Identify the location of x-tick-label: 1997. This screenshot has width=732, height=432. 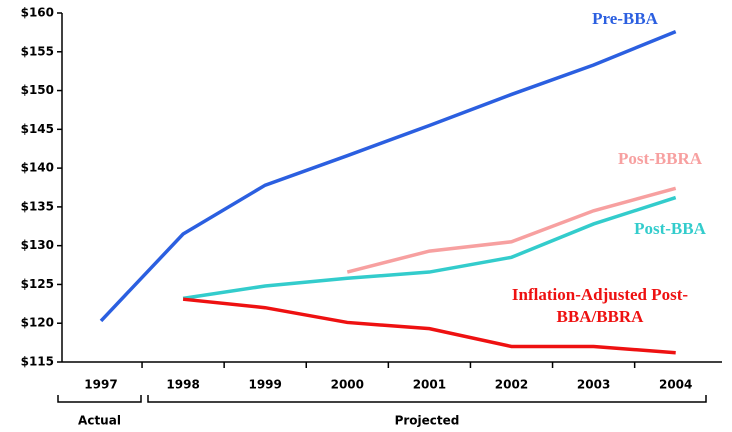
(100, 385).